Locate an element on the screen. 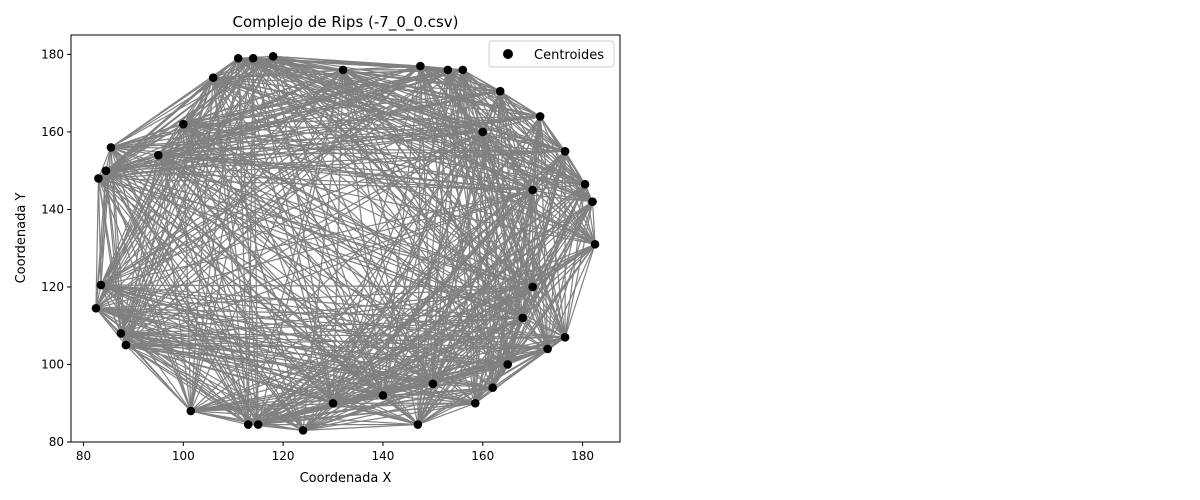 The width and height of the screenshot is (1200, 500). y-axis-label: Coordenada Y is located at coordinates (21, 238).